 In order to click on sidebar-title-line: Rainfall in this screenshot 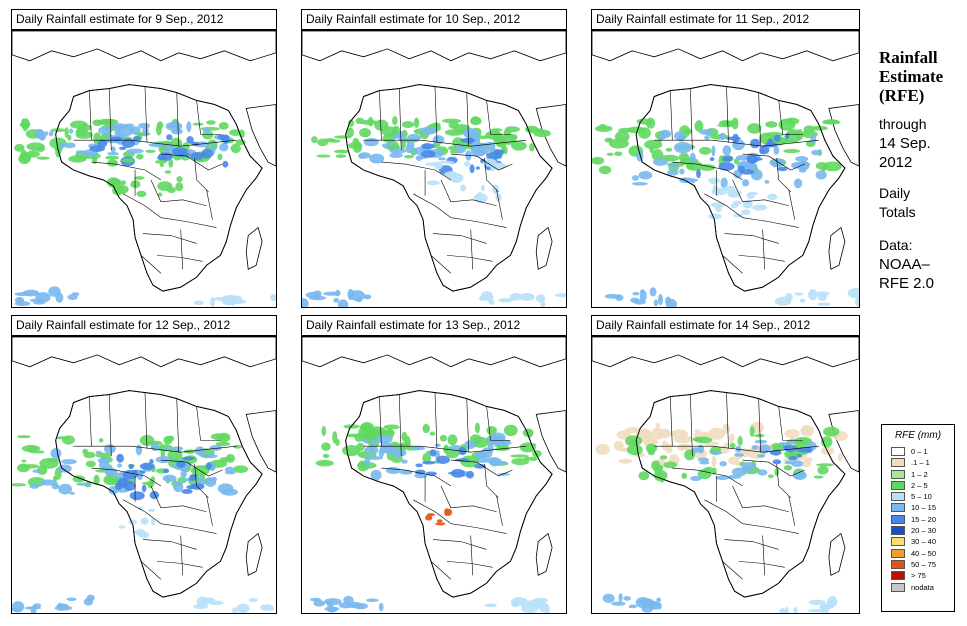, I will do `click(908, 57)`.